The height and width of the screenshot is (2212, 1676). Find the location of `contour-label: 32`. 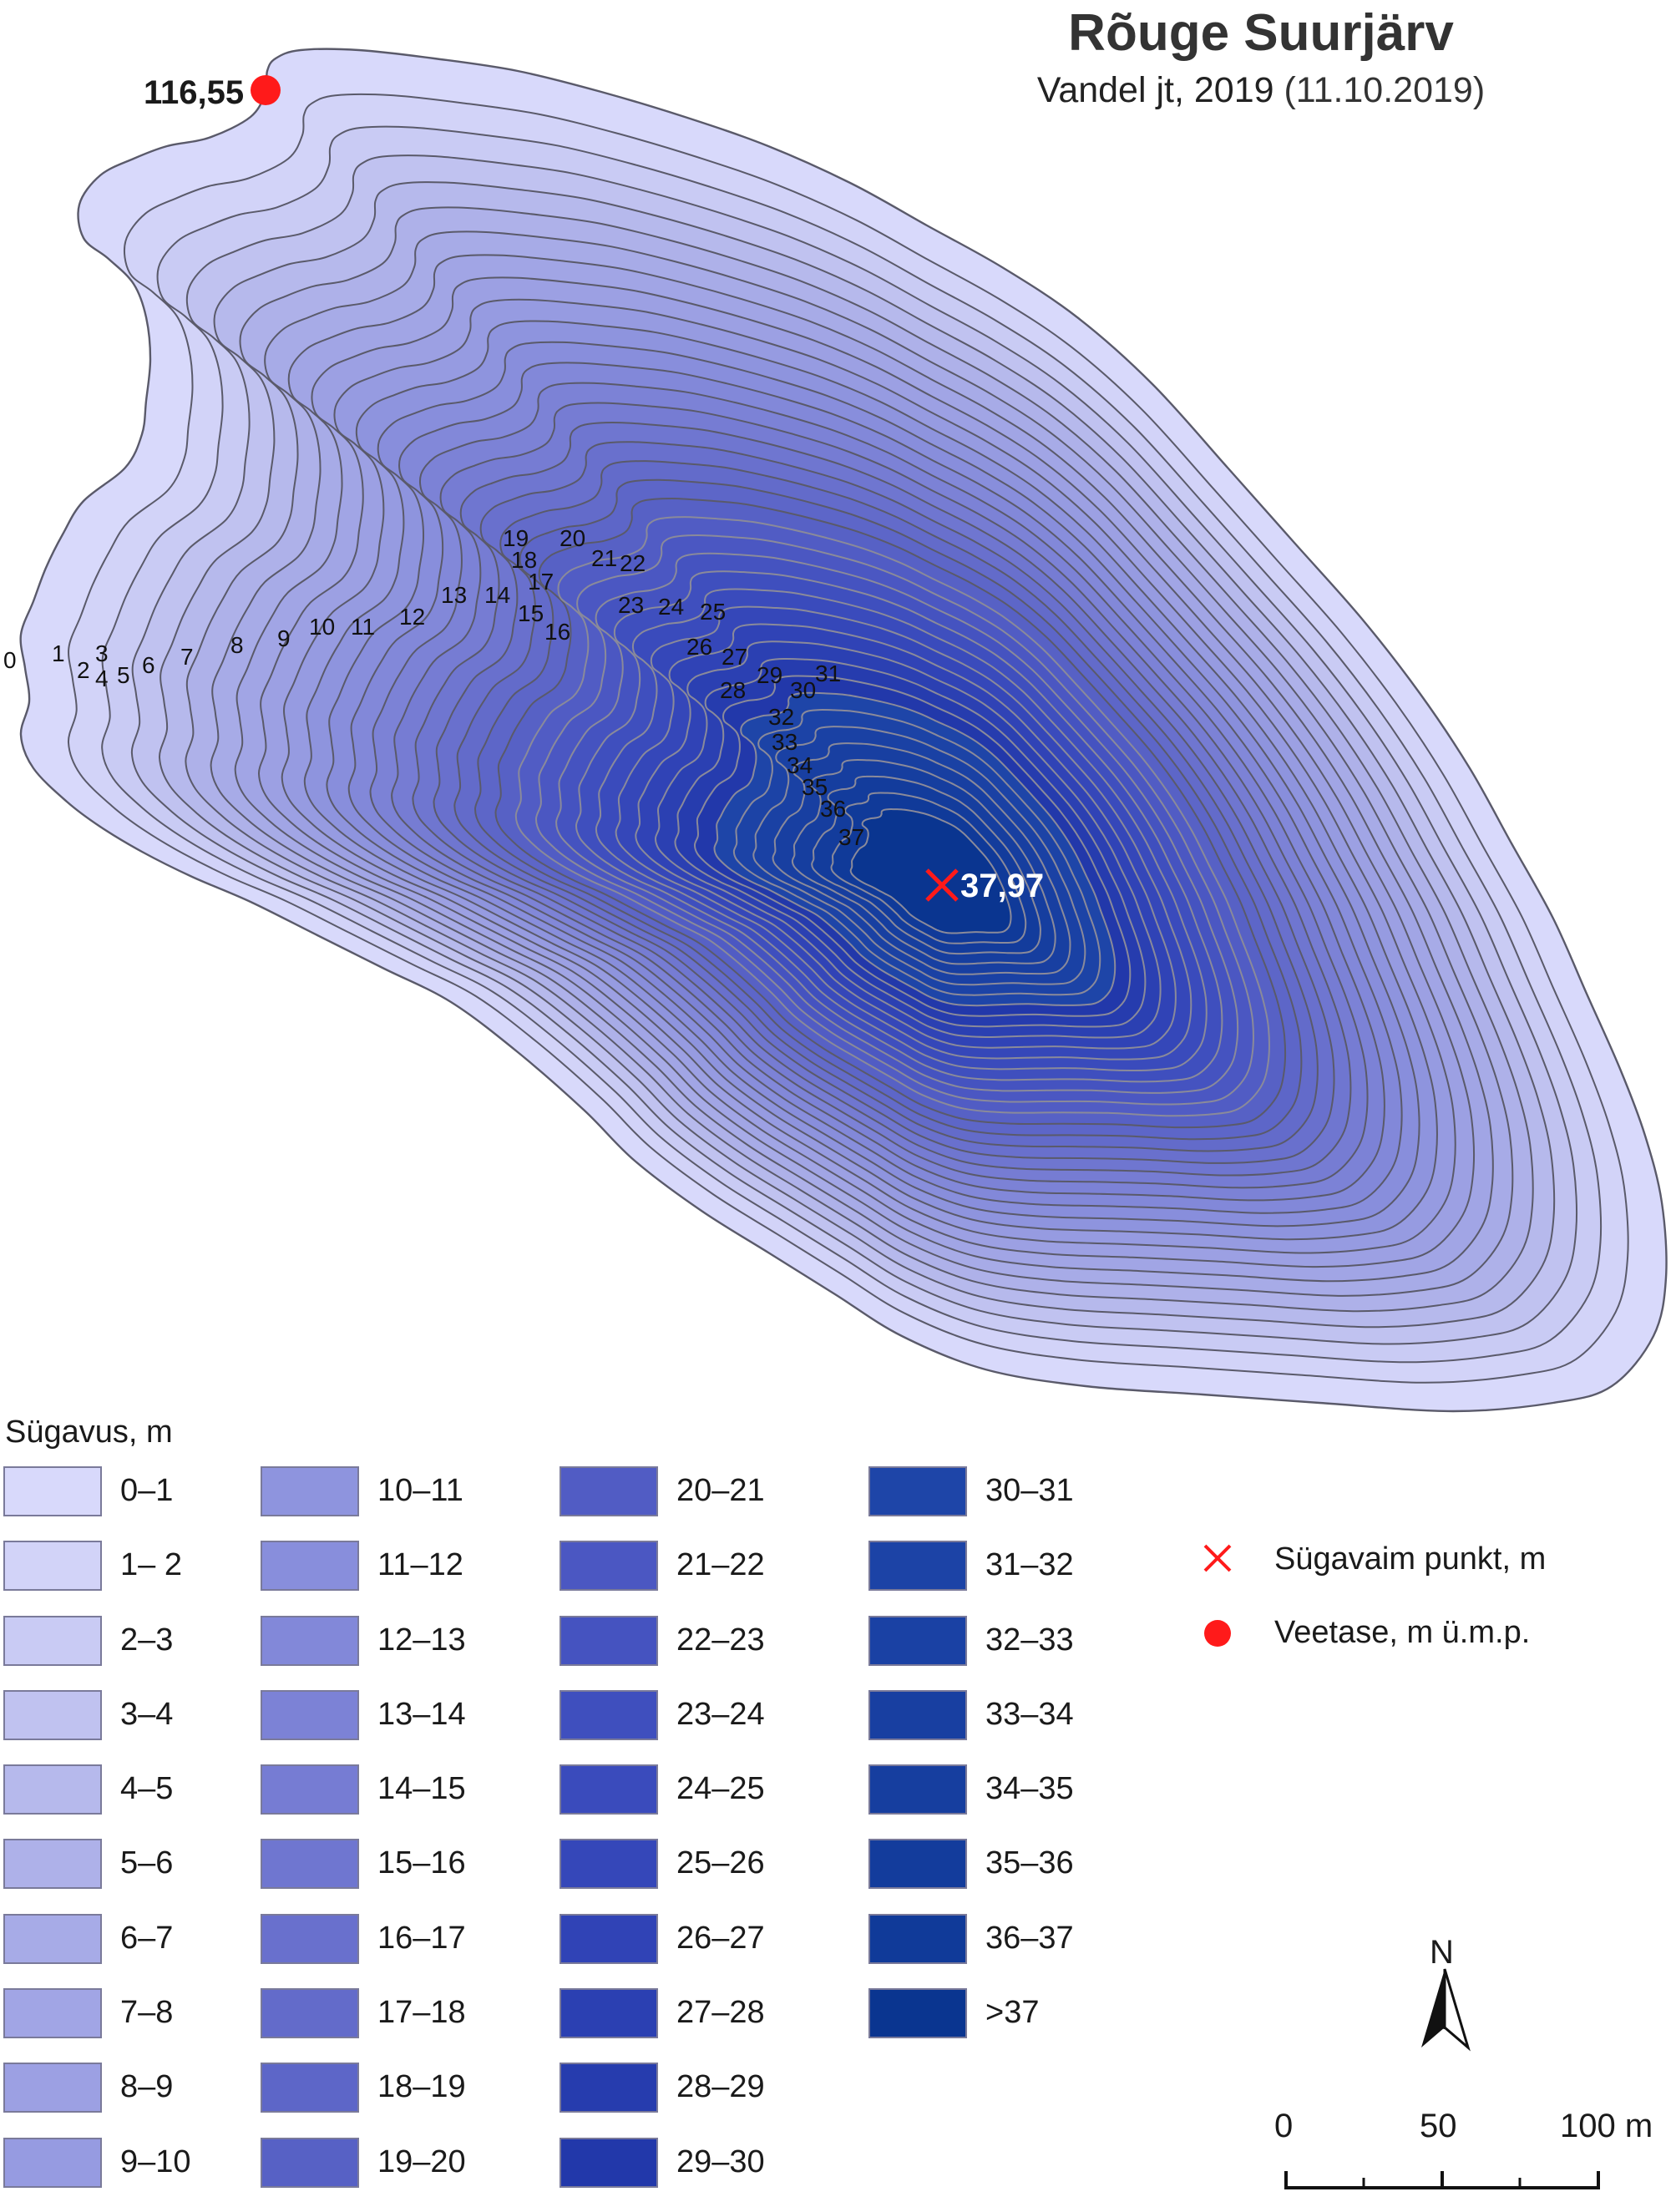

contour-label: 32 is located at coordinates (781, 717).